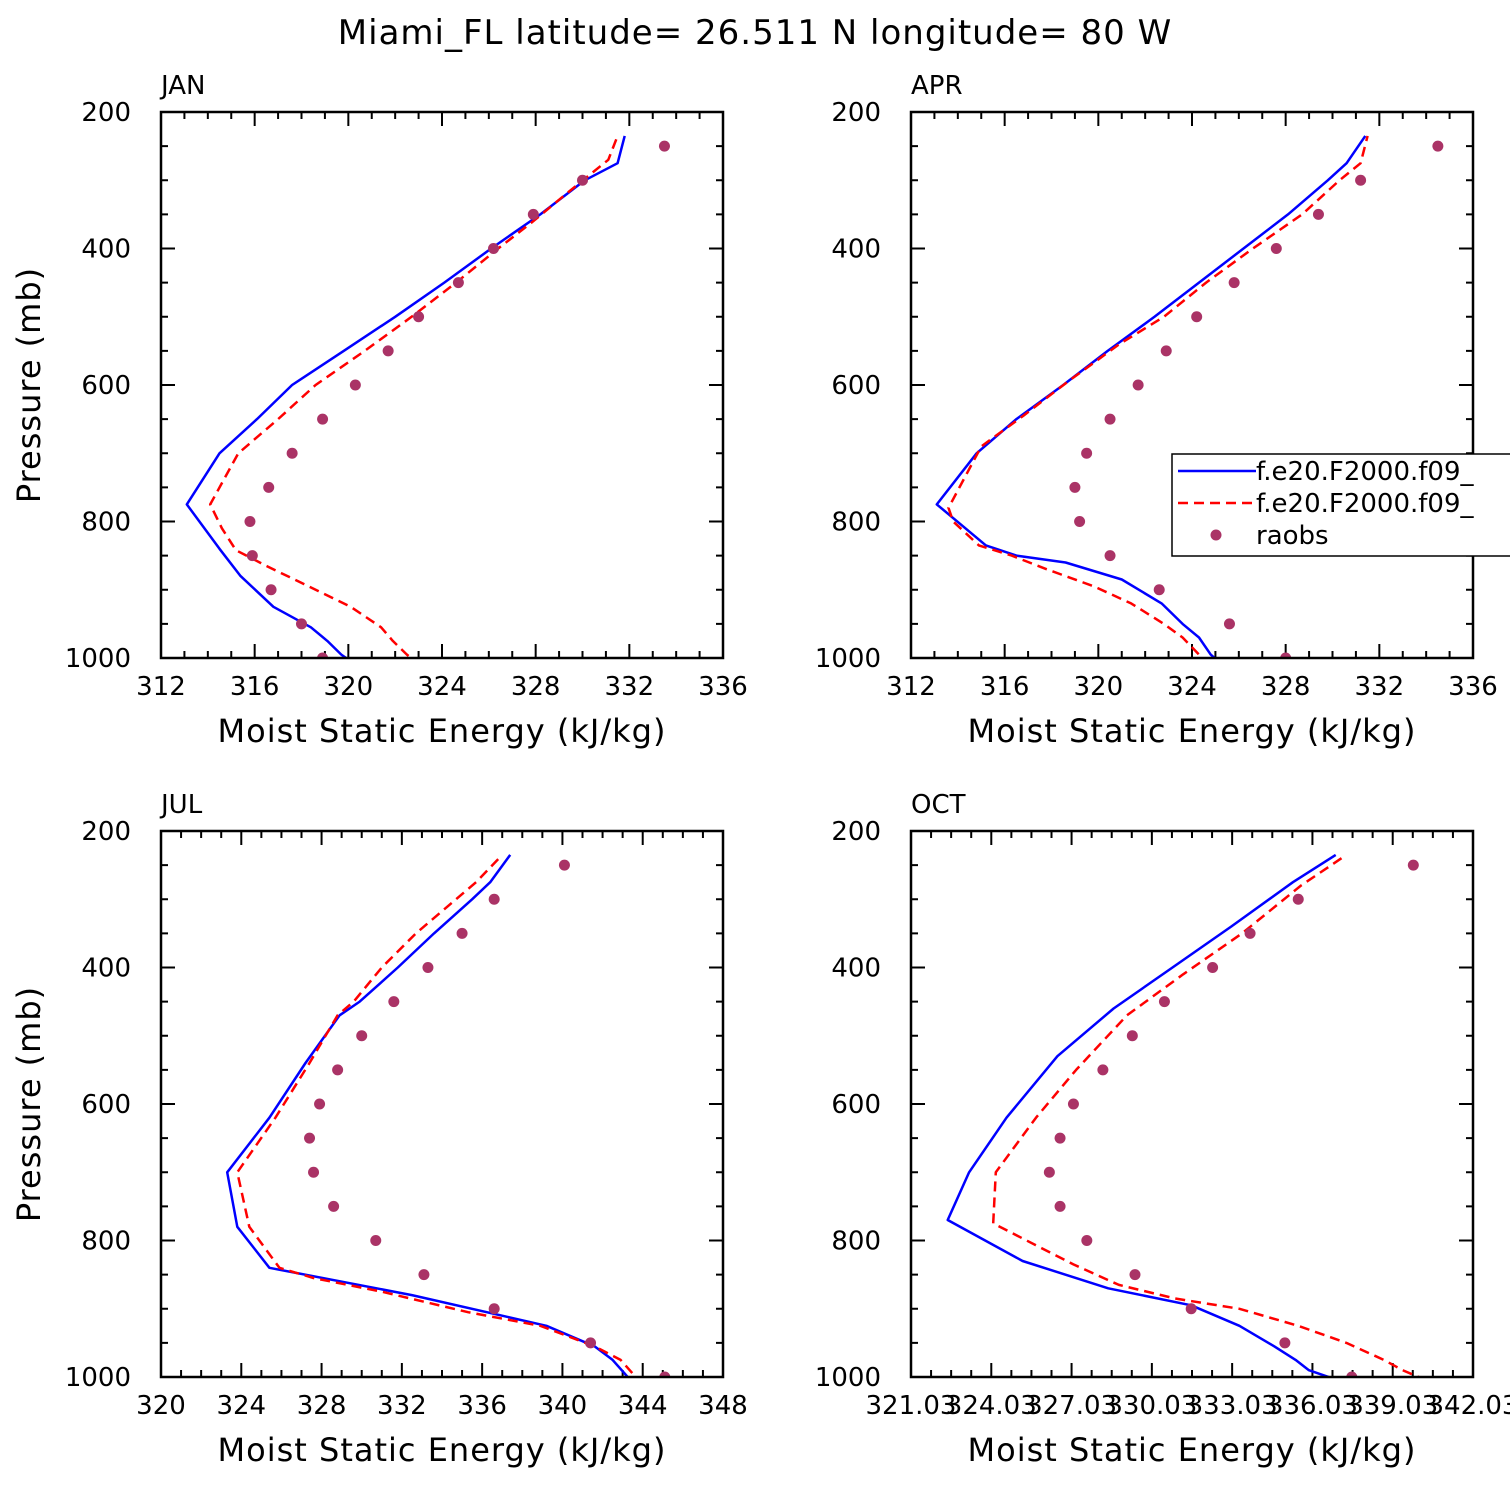  I want to click on panel-label: APR, so click(937, 86).